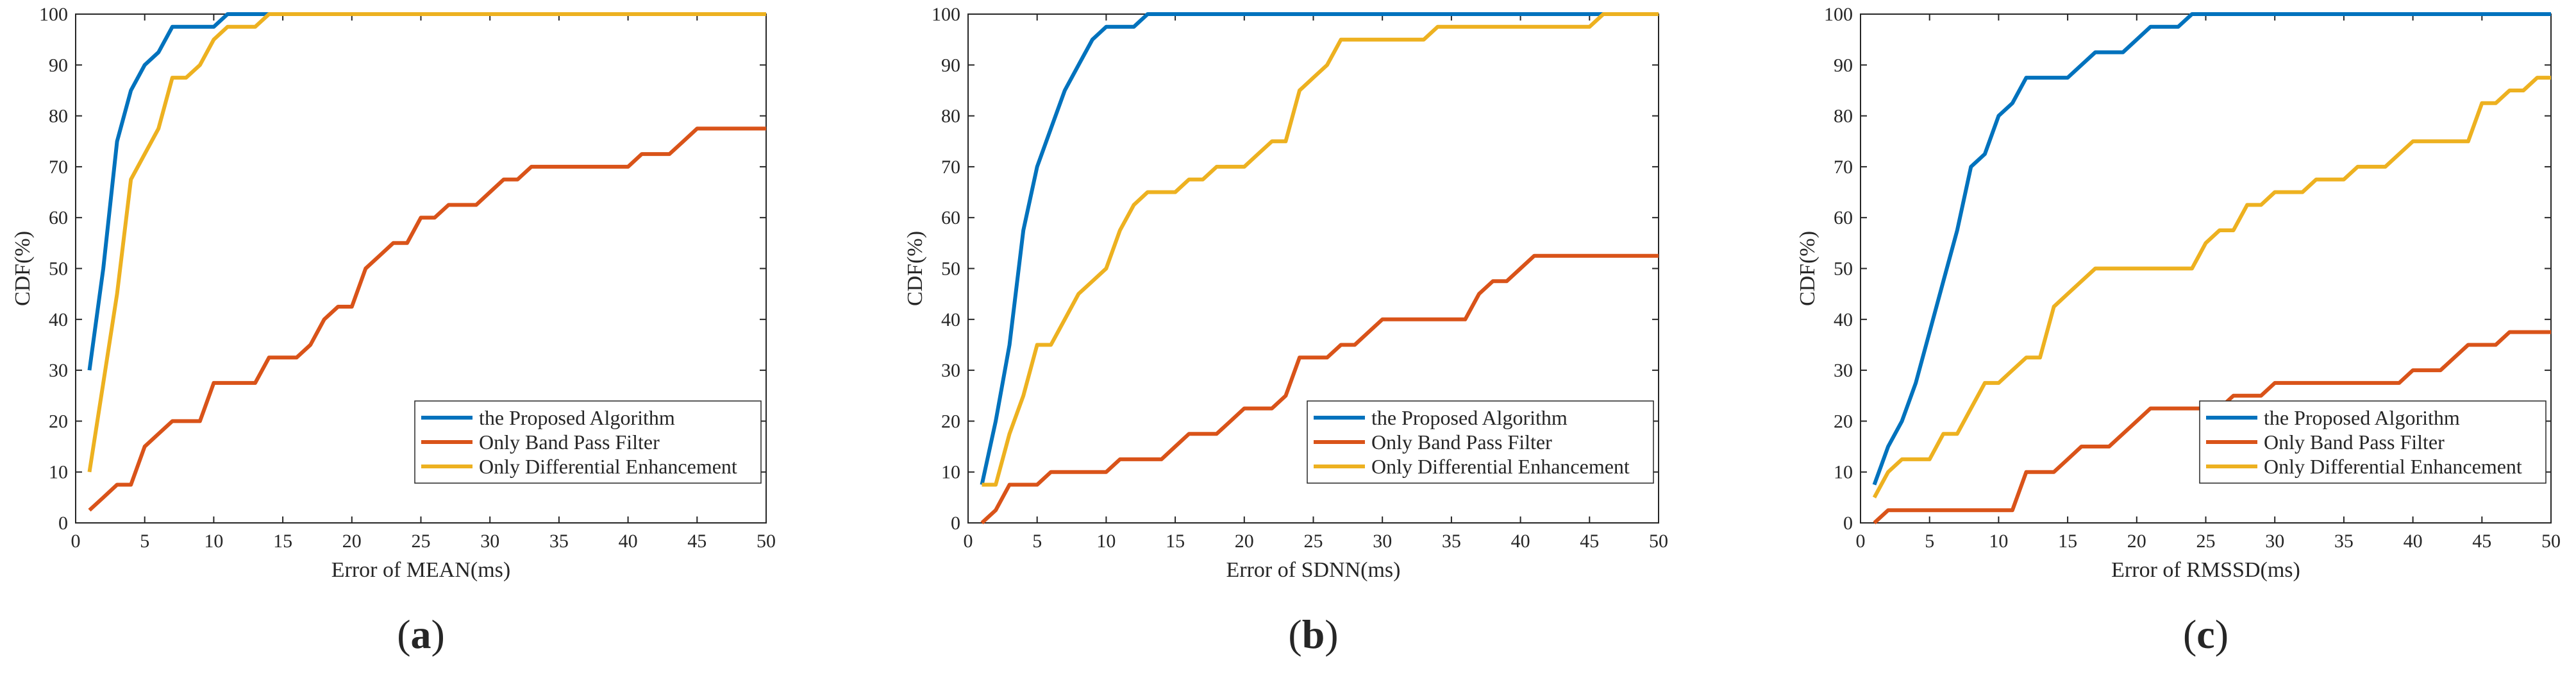 This screenshot has height=682, width=2576. What do you see at coordinates (2205, 570) in the screenshot?
I see `x-axis-label: Error of RMSSD(ms)` at bounding box center [2205, 570].